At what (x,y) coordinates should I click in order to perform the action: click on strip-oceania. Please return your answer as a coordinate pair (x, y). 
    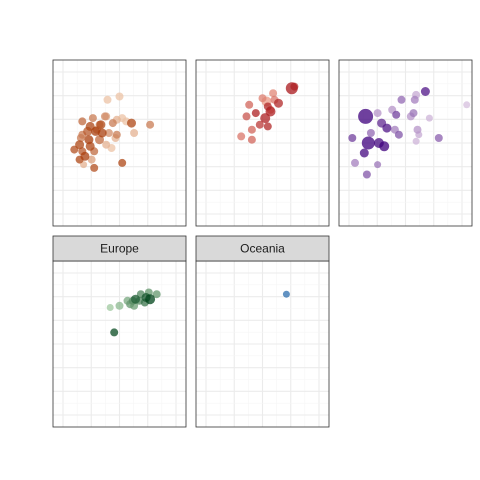
    Looking at the image, I should click on (262, 248).